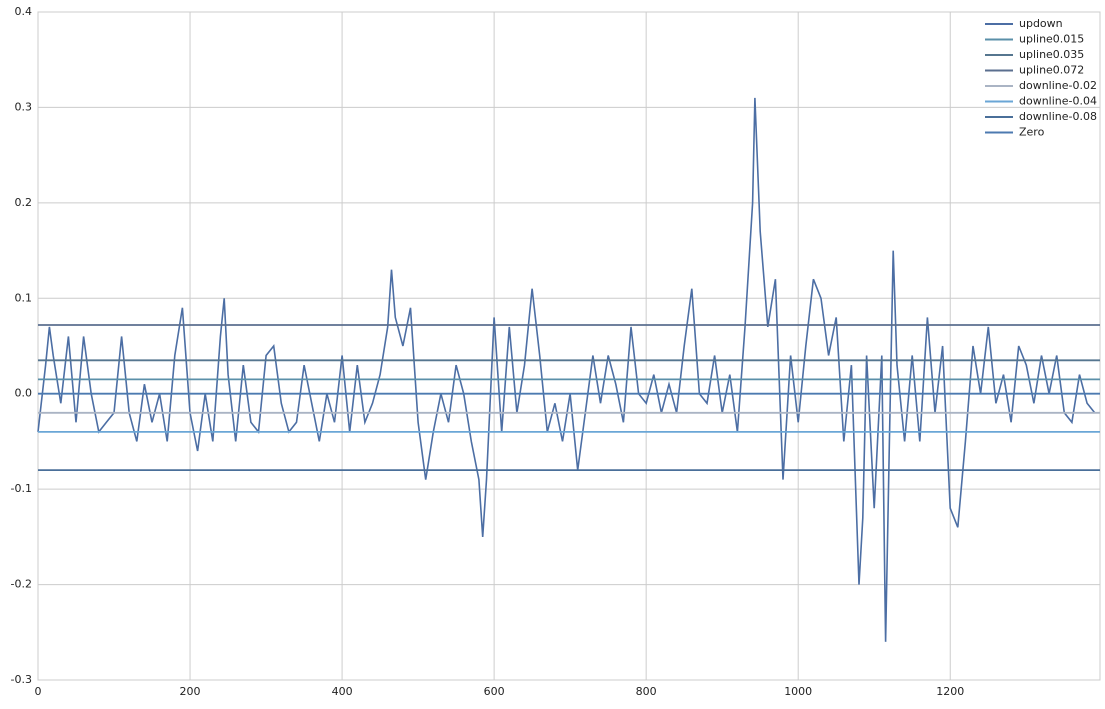  What do you see at coordinates (1058, 101) in the screenshot?
I see `legend-label: downline-0.04` at bounding box center [1058, 101].